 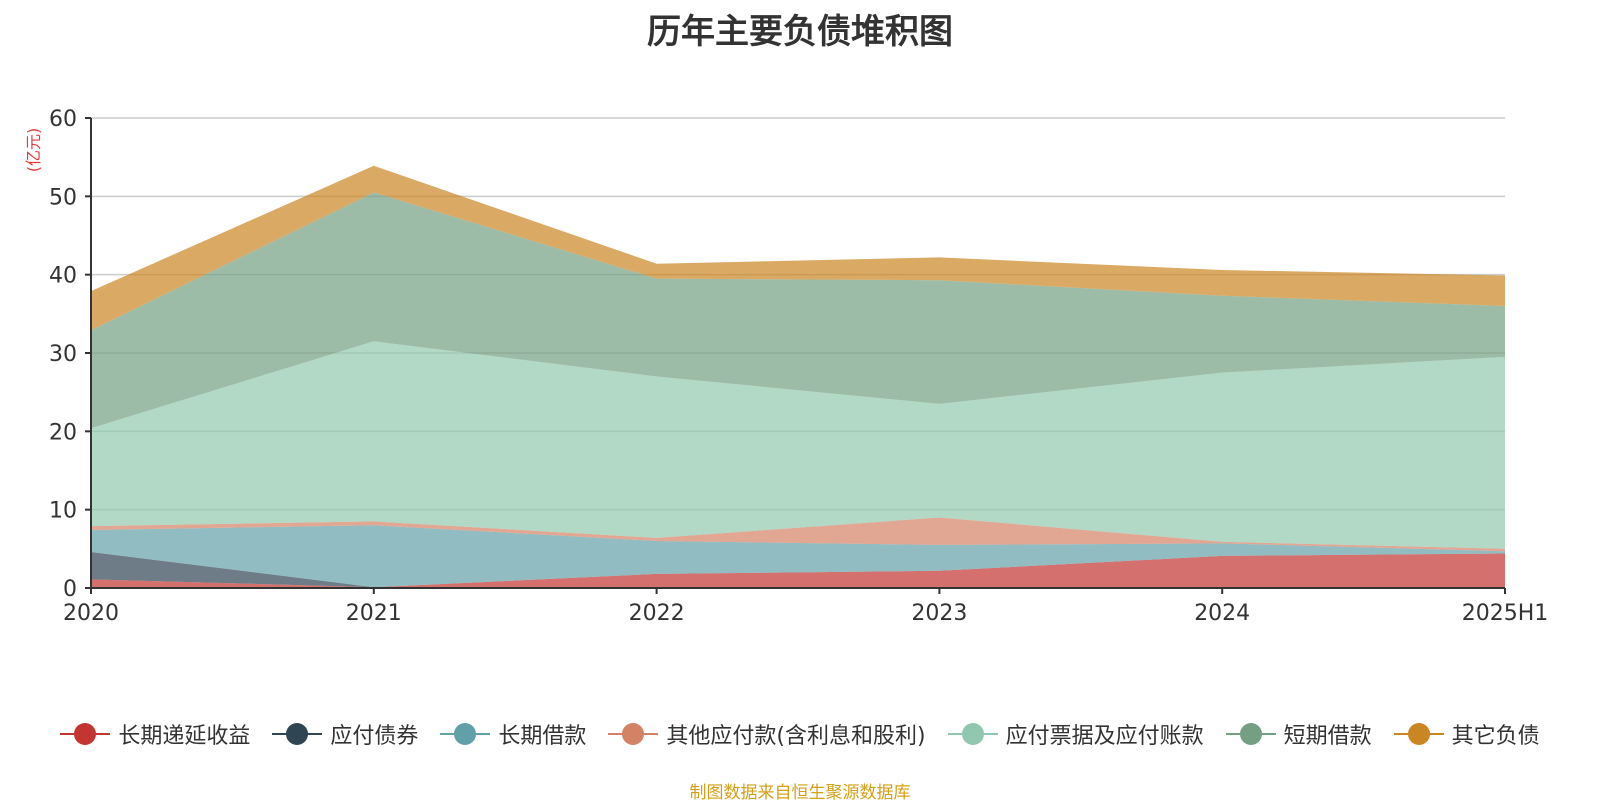 What do you see at coordinates (184, 736) in the screenshot?
I see `legend-label: 长期递延收益` at bounding box center [184, 736].